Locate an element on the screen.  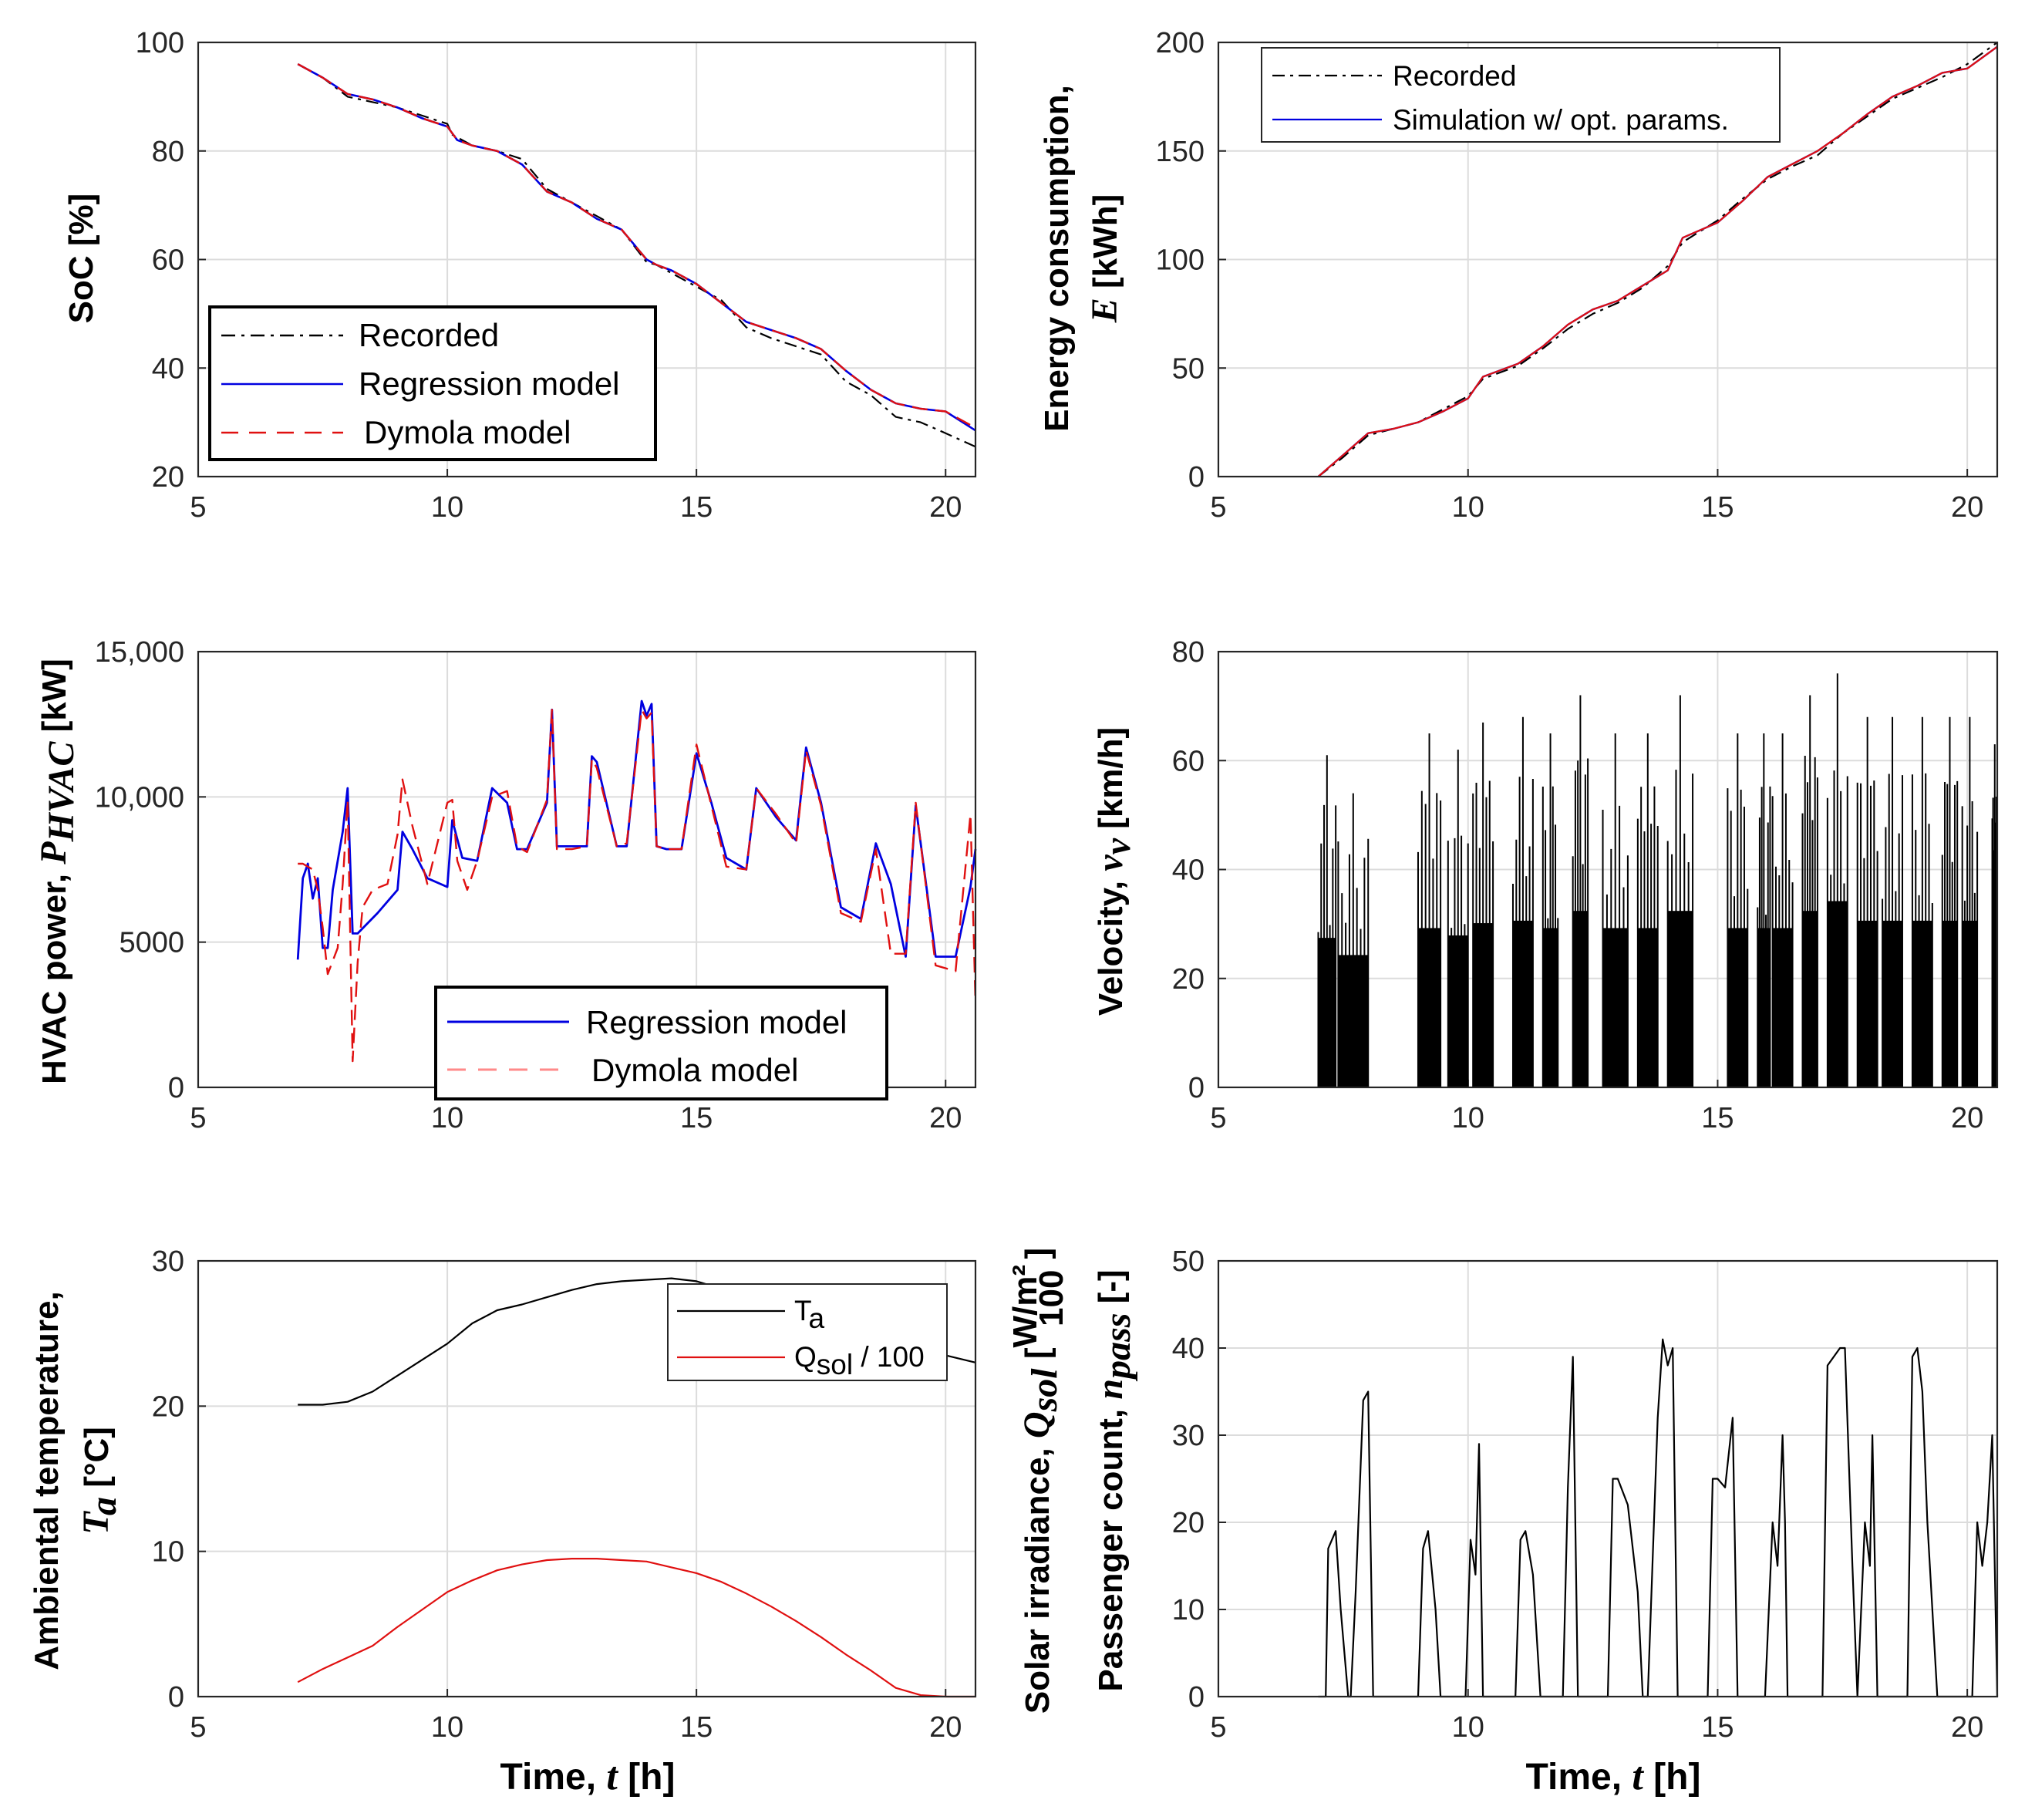
energy-xtick-label: 20 is located at coordinates (1967, 508).